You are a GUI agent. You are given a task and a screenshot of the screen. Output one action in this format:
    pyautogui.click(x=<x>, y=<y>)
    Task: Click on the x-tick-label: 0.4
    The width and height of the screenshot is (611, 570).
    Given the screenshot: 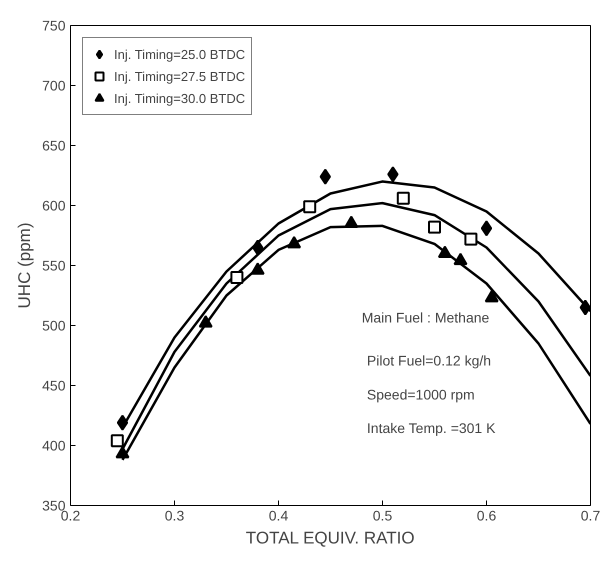 What is the action you would take?
    pyautogui.click(x=278, y=516)
    